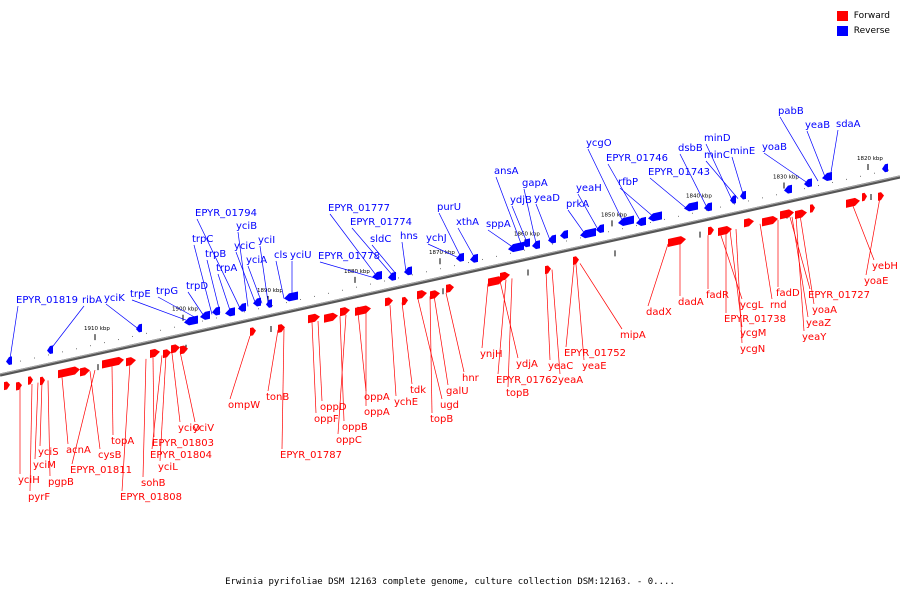  What do you see at coordinates (92, 300) in the screenshot?
I see `gene-label: ribA` at bounding box center [92, 300].